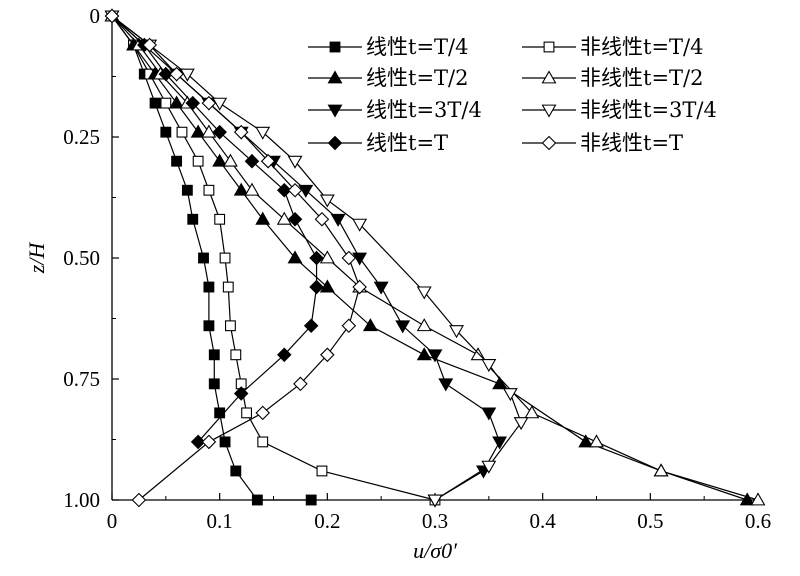 This screenshot has width=800, height=576. Describe the element at coordinates (220, 521) in the screenshot. I see `x-tick-label: 0.1` at that location.